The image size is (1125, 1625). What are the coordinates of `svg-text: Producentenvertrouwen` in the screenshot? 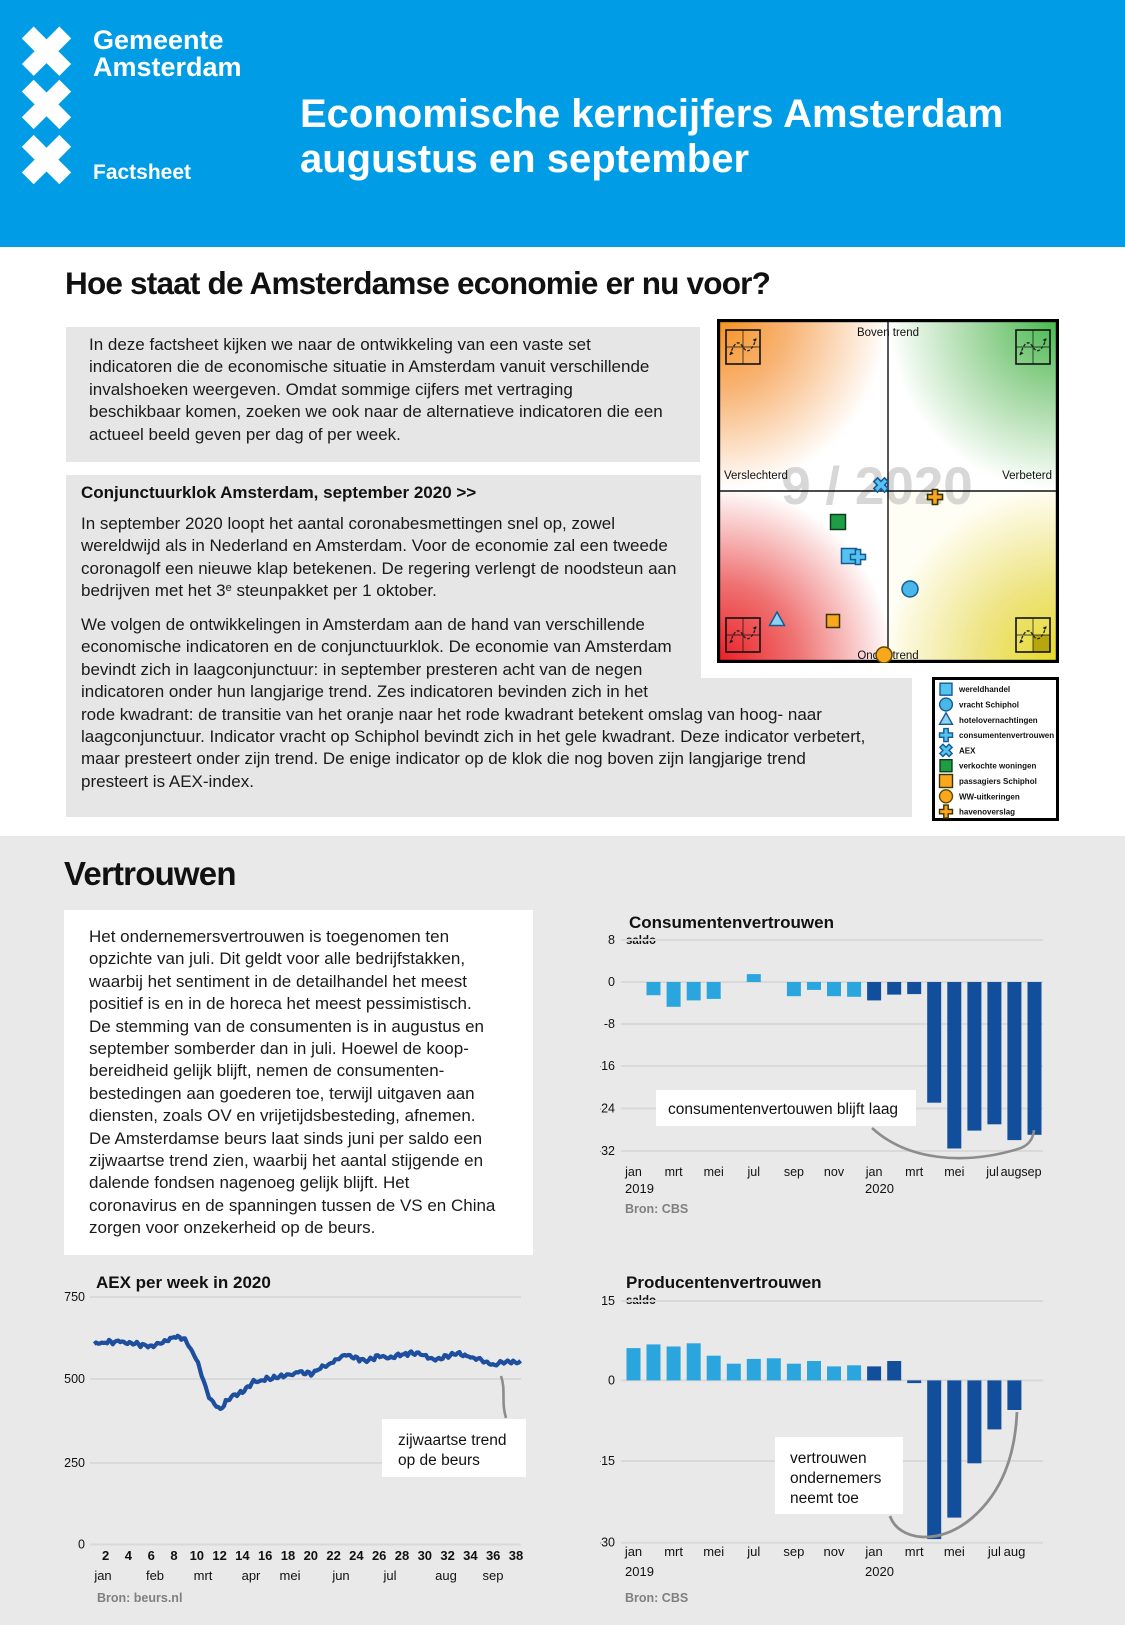 It's located at (724, 1282).